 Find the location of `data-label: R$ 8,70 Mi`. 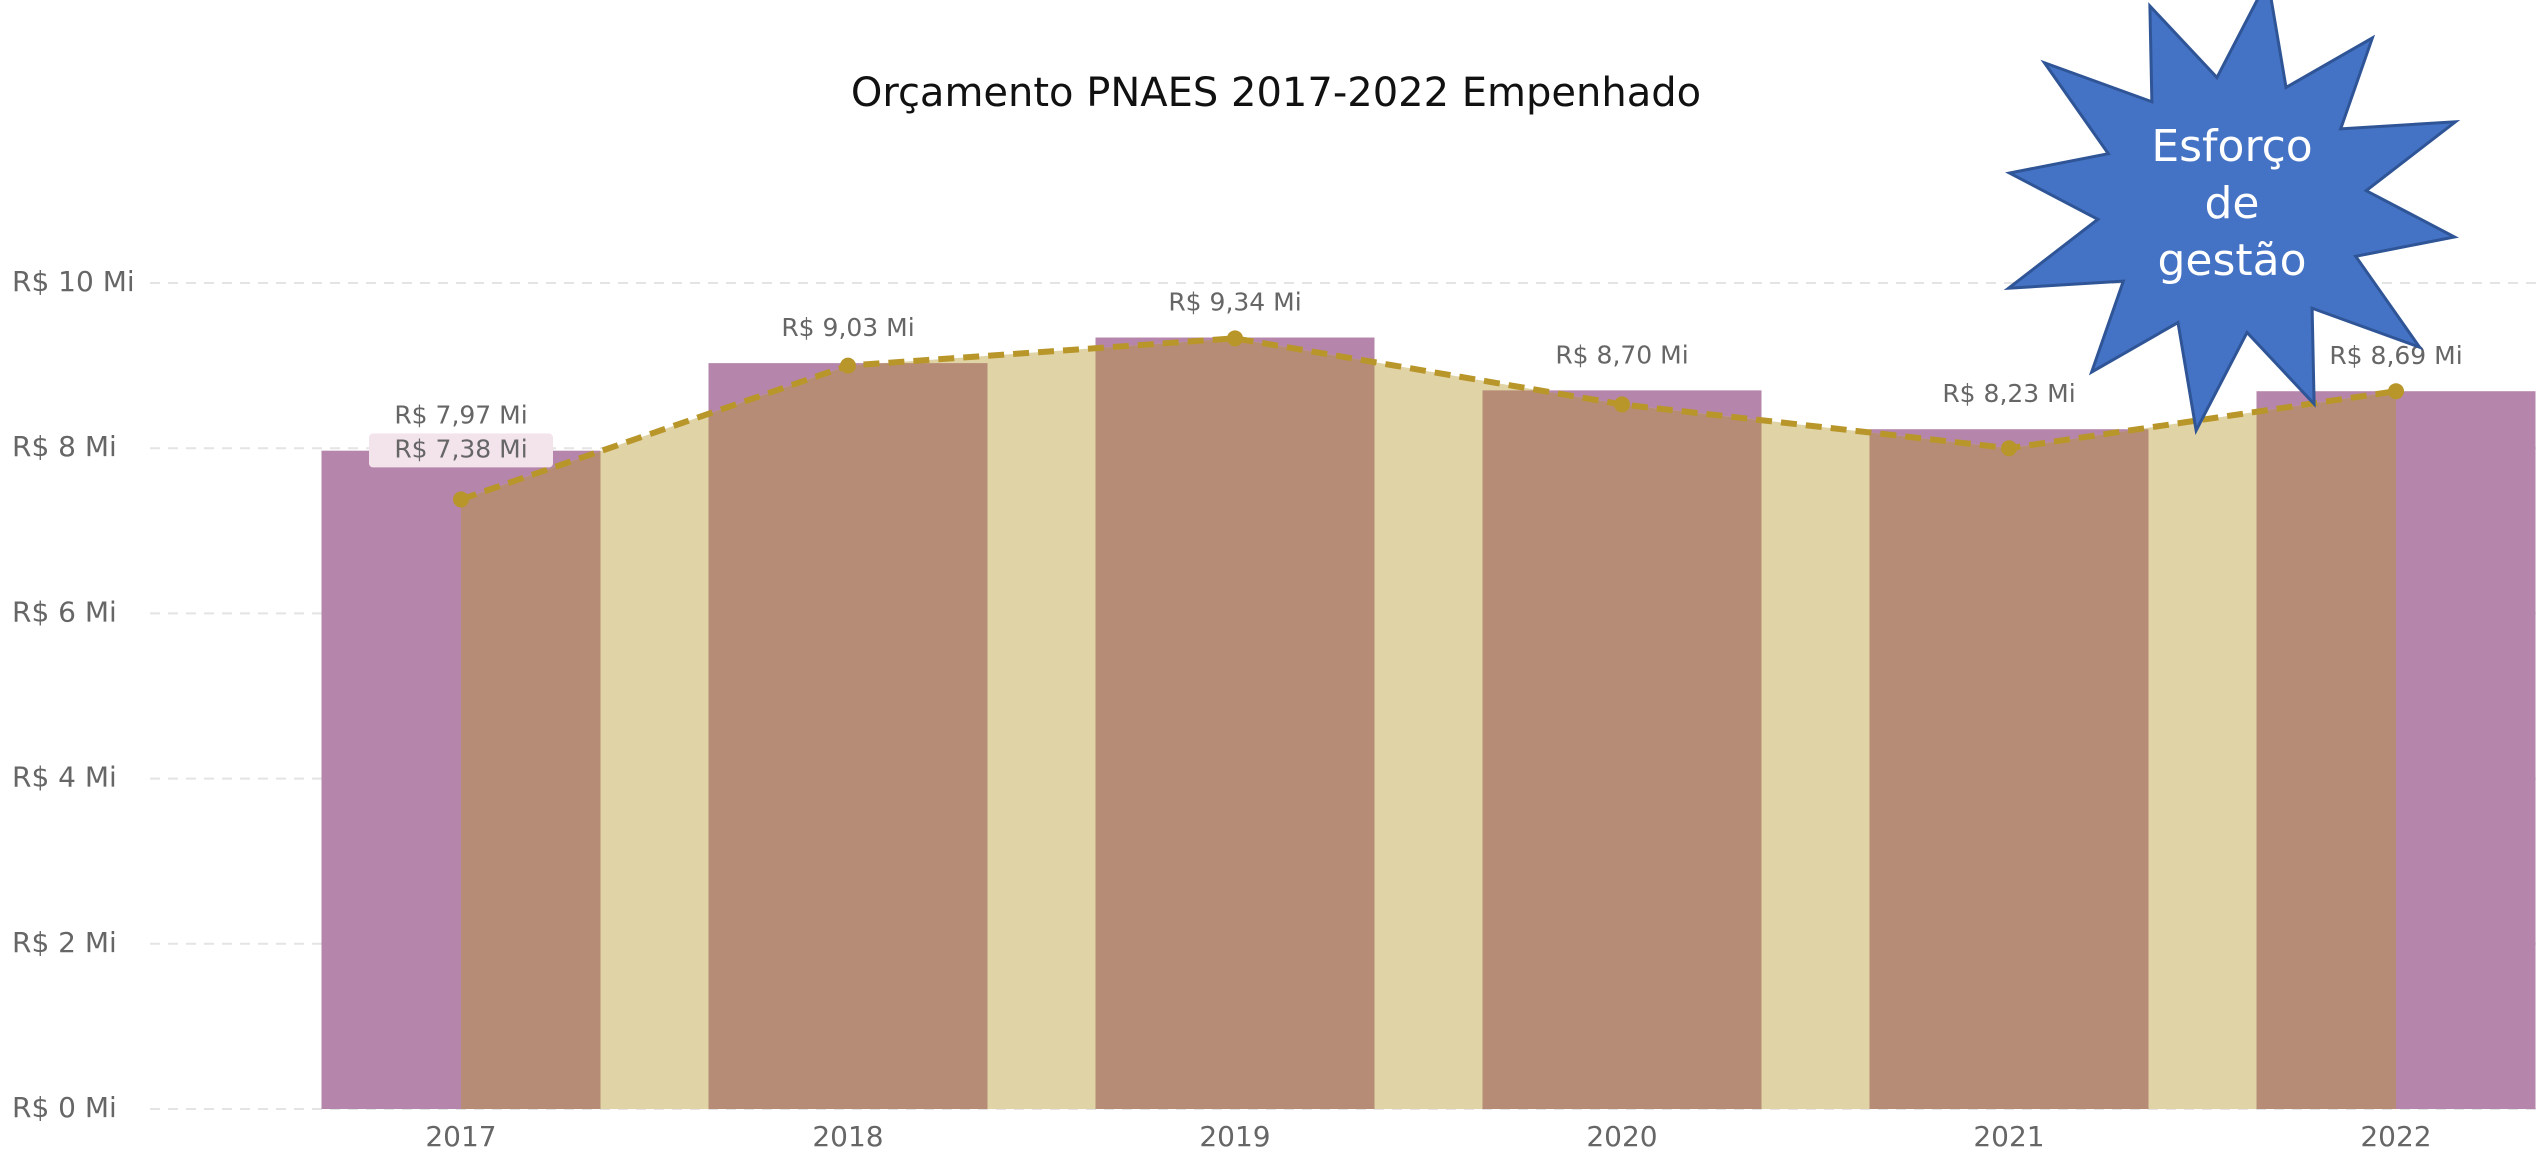

data-label: R$ 8,70 Mi is located at coordinates (1621, 354).